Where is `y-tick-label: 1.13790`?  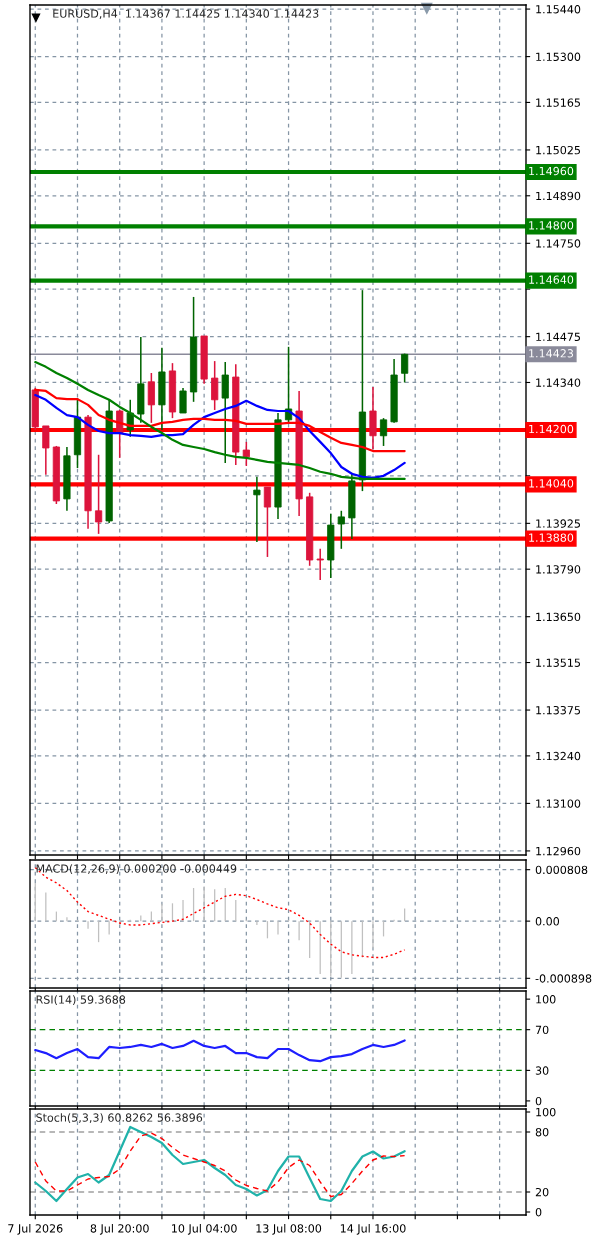
y-tick-label: 1.13790 is located at coordinates (558, 569).